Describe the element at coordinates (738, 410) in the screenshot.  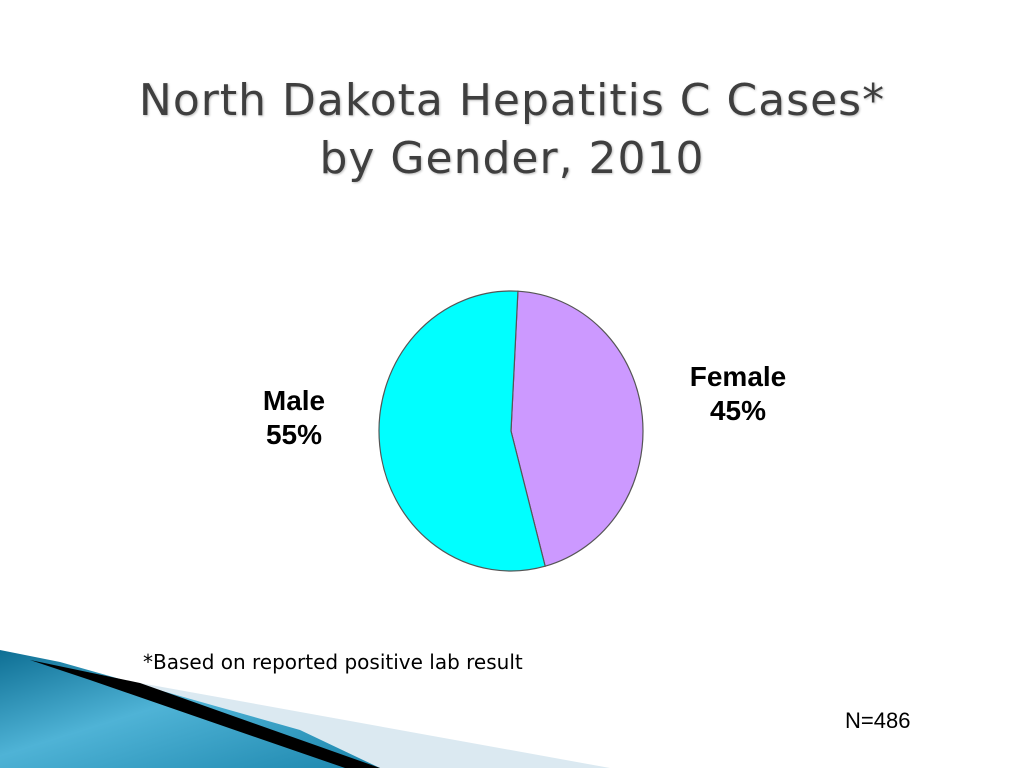
I see `female-label-value: 45%` at that location.